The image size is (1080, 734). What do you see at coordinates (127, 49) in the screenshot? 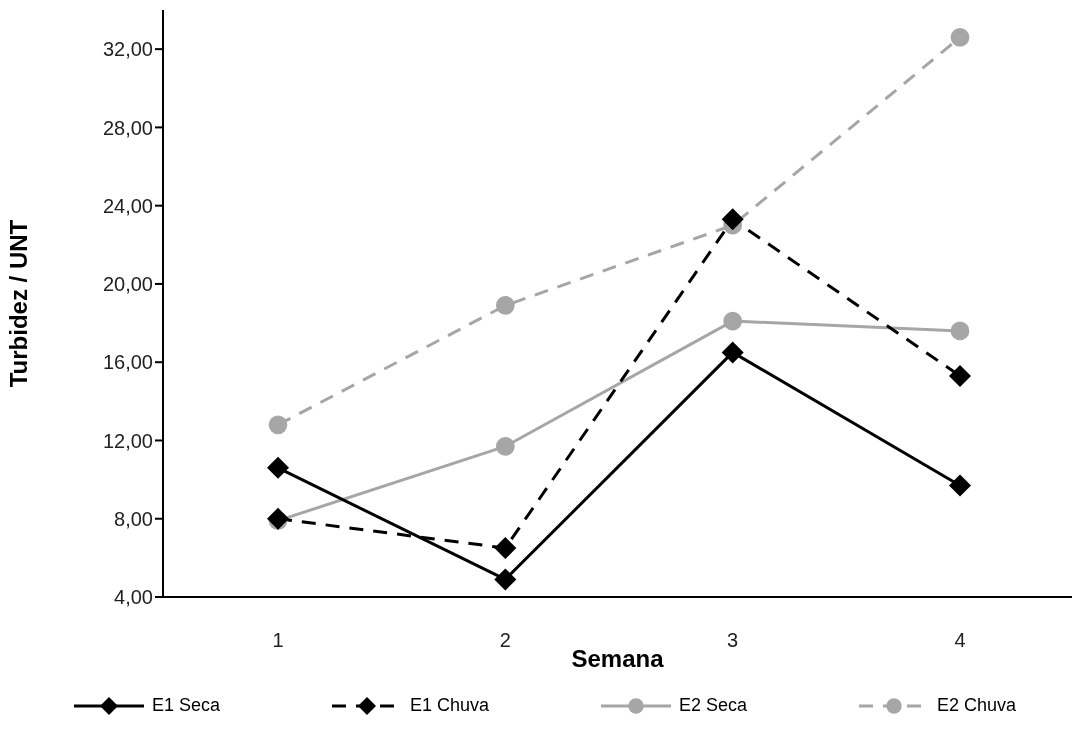
I see `y-tick-label: 32,00` at bounding box center [127, 49].